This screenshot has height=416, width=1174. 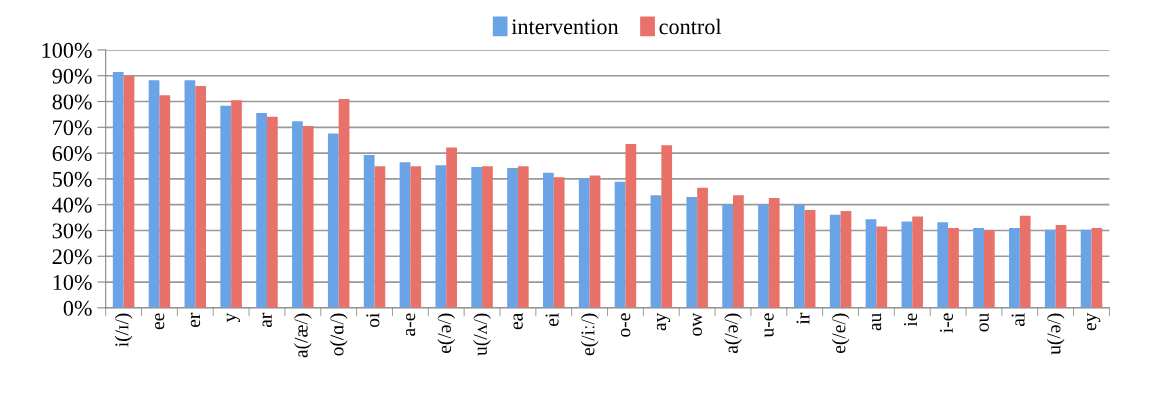 I want to click on x-tick-label: a(/ə/), so click(x=733, y=333).